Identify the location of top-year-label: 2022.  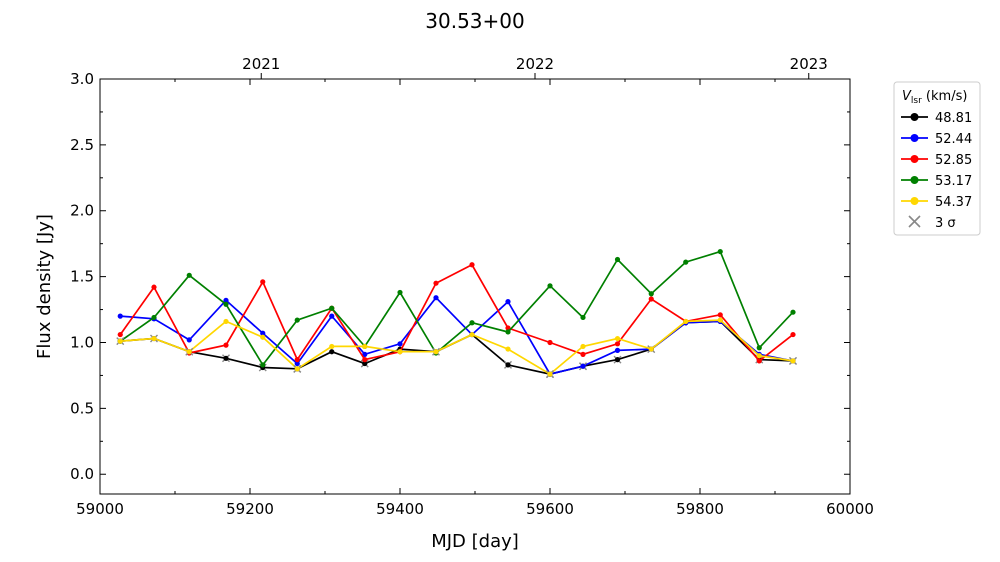
(535, 64).